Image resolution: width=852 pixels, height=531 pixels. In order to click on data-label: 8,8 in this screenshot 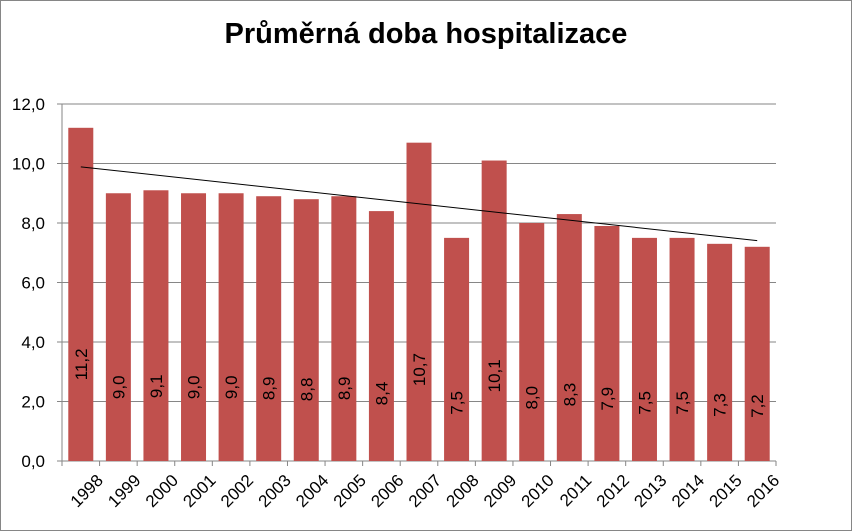, I will do `click(306, 390)`.